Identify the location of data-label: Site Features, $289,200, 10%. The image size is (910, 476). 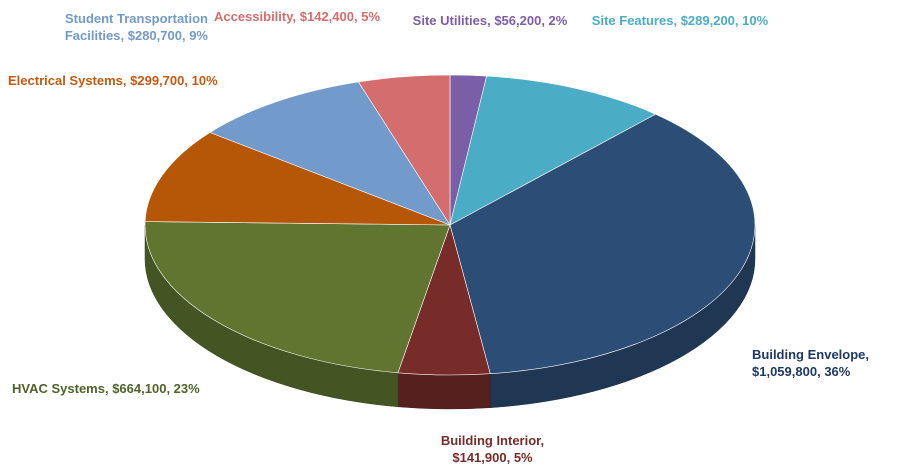
(680, 20).